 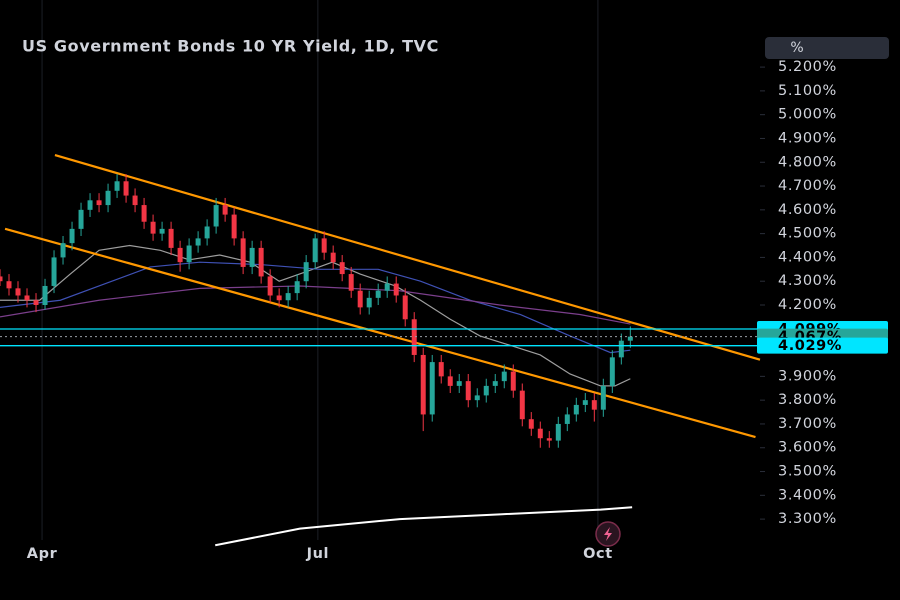 I want to click on y-tick-label: 4.500%, so click(x=807, y=234).